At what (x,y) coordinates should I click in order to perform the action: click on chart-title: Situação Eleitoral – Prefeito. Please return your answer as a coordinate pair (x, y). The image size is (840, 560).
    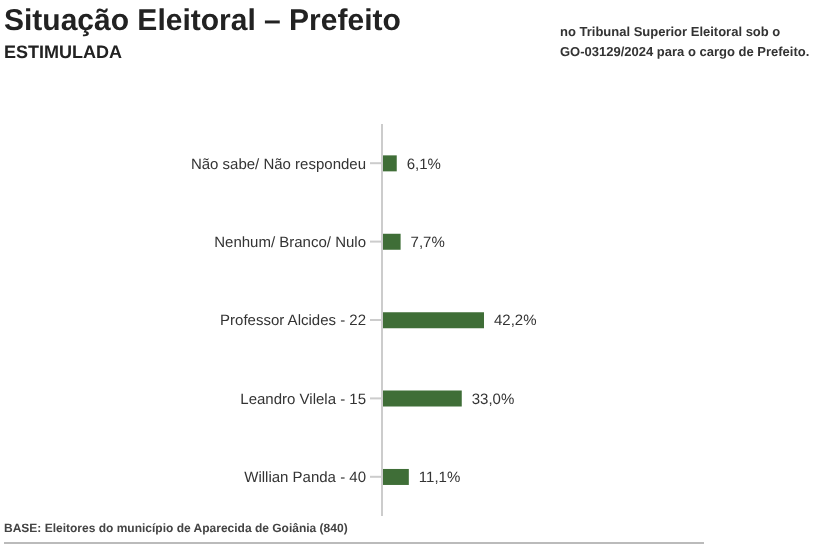
    Looking at the image, I should click on (202, 21).